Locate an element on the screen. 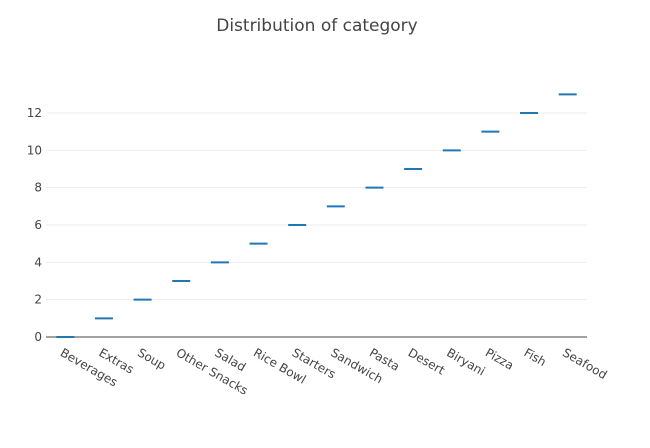  y-tick-label: 2 is located at coordinates (38, 300).